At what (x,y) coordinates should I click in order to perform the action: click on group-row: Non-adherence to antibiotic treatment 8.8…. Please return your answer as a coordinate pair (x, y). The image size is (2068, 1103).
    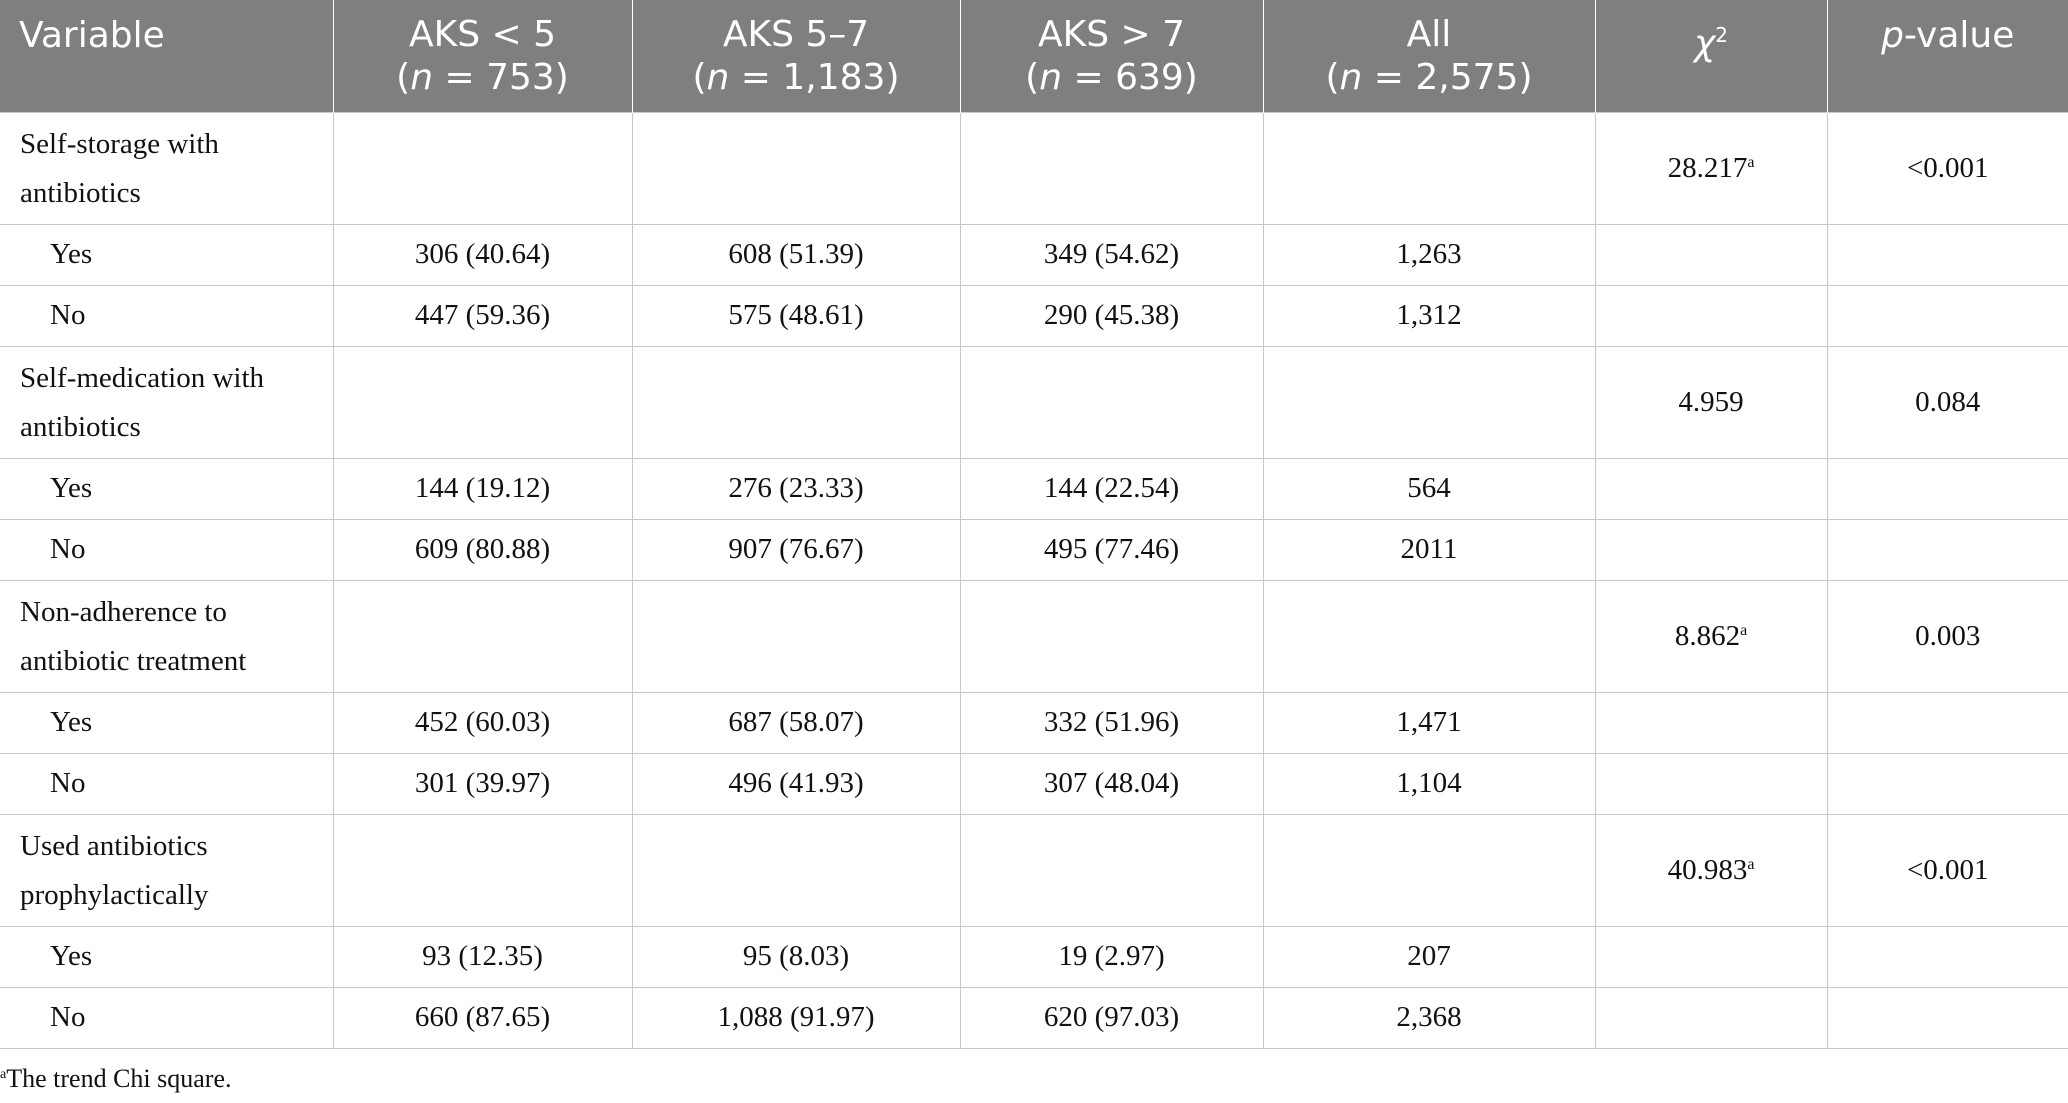
    Looking at the image, I should click on (1034, 636).